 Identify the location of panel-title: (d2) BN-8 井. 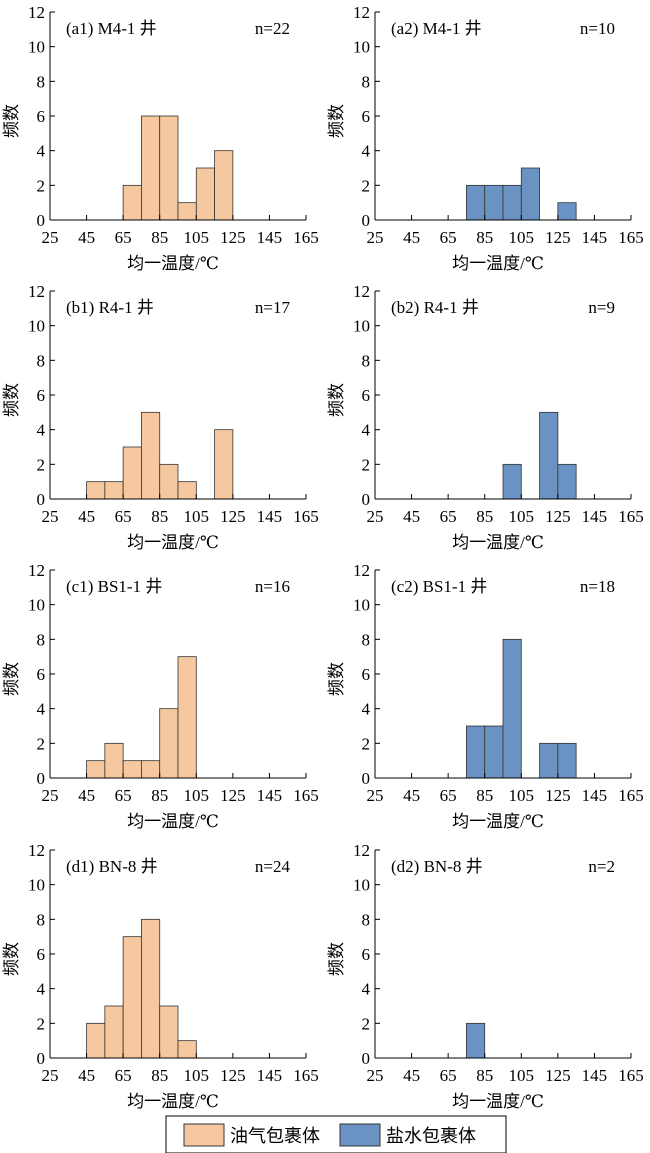
(437, 866).